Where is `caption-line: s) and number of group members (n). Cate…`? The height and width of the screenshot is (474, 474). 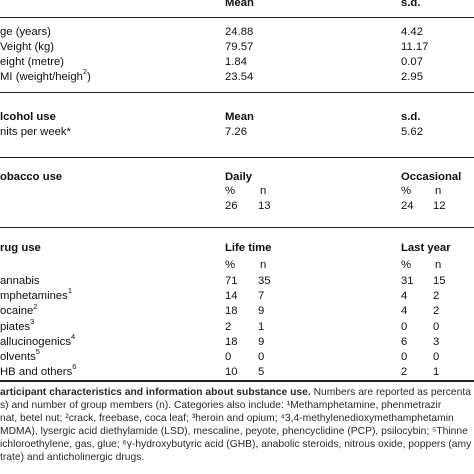
caption-line: s) and number of group members (n). Cate… is located at coordinates (221, 406).